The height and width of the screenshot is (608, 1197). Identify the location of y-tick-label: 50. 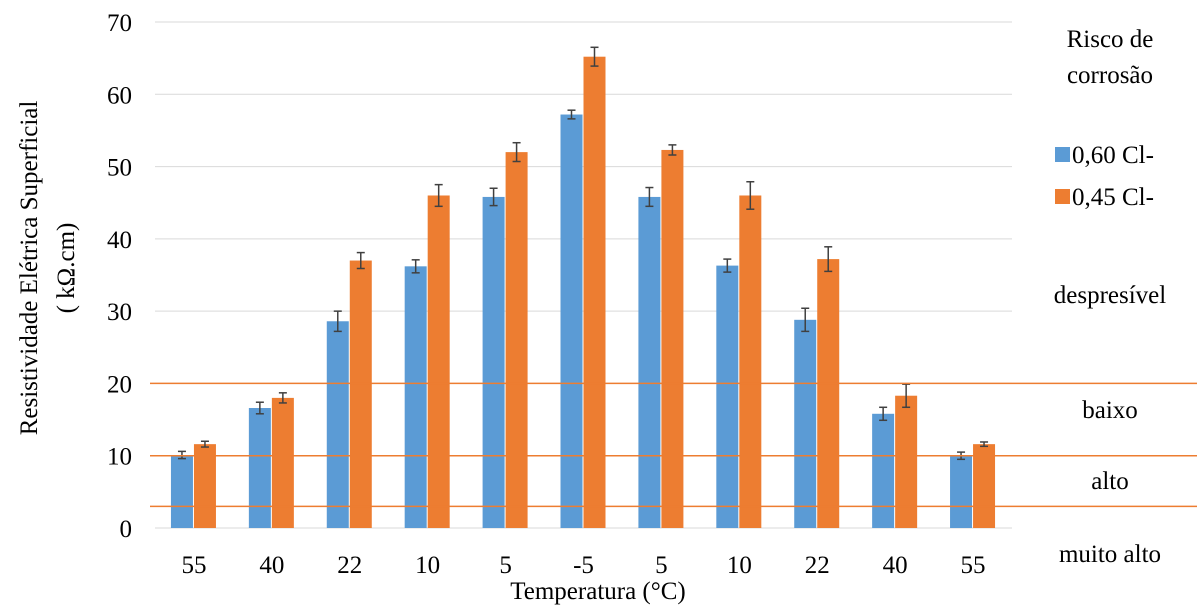
(119, 168).